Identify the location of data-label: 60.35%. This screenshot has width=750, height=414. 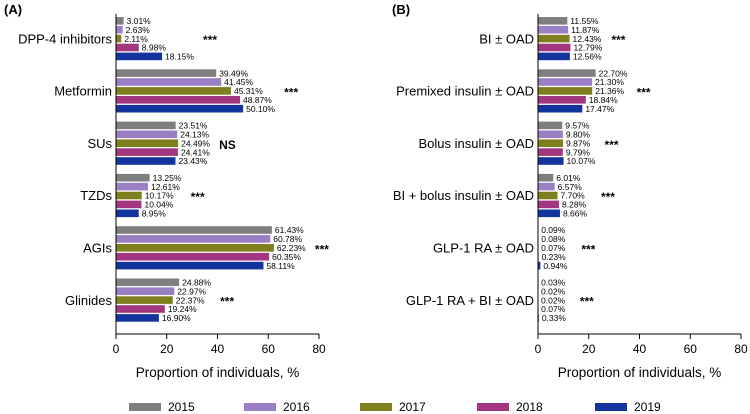
(286, 257).